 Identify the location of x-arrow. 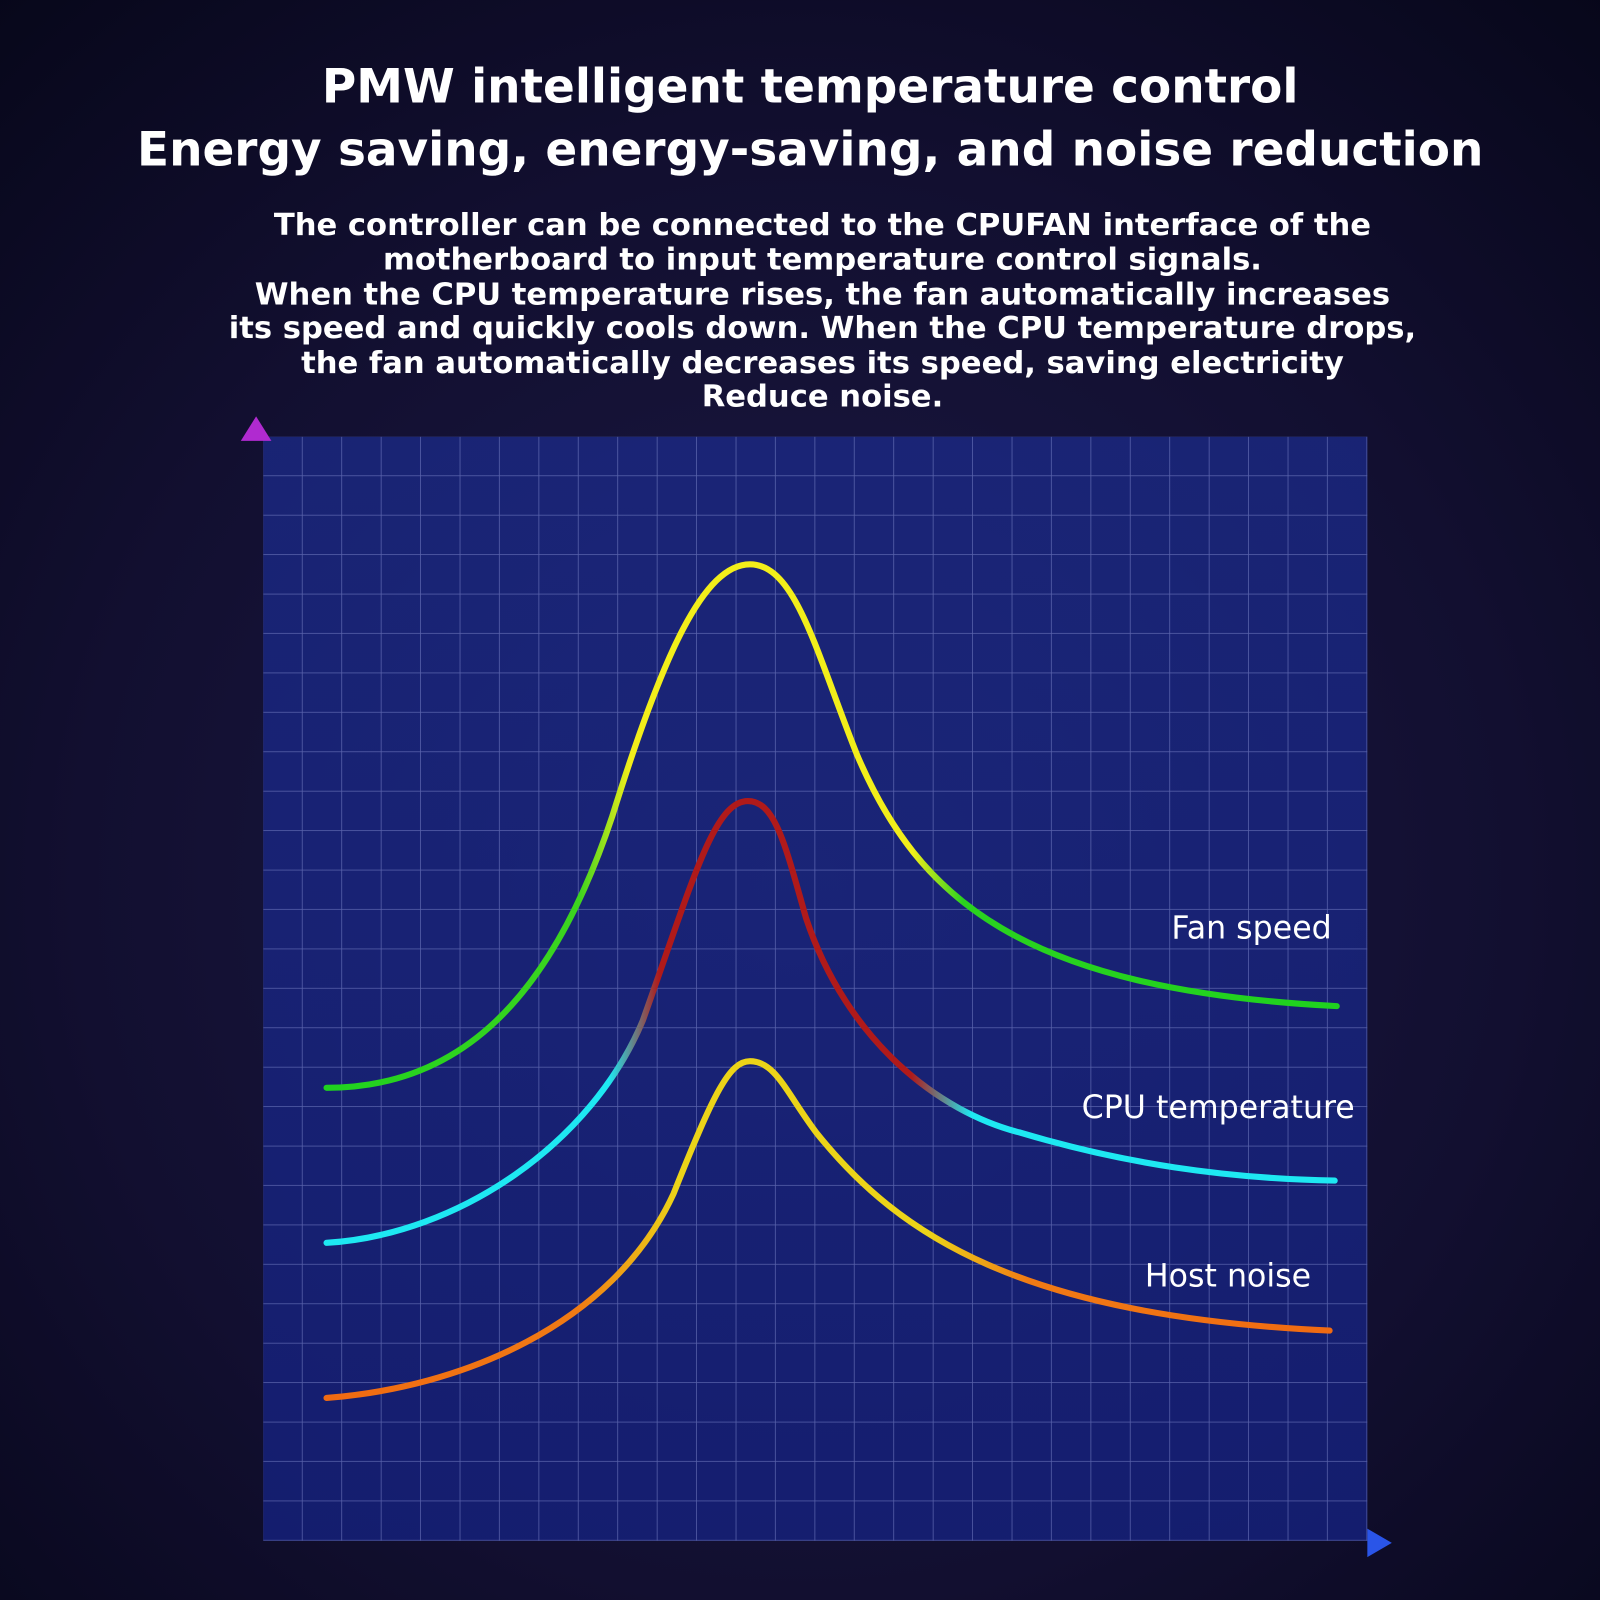
(1379, 1543).